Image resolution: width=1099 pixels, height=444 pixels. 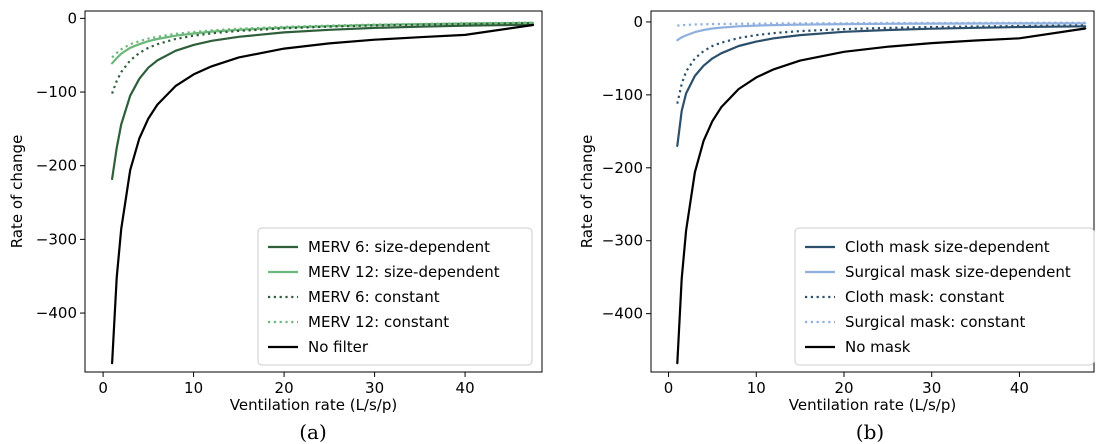 What do you see at coordinates (870, 432) in the screenshot?
I see `panel-caption: (b)` at bounding box center [870, 432].